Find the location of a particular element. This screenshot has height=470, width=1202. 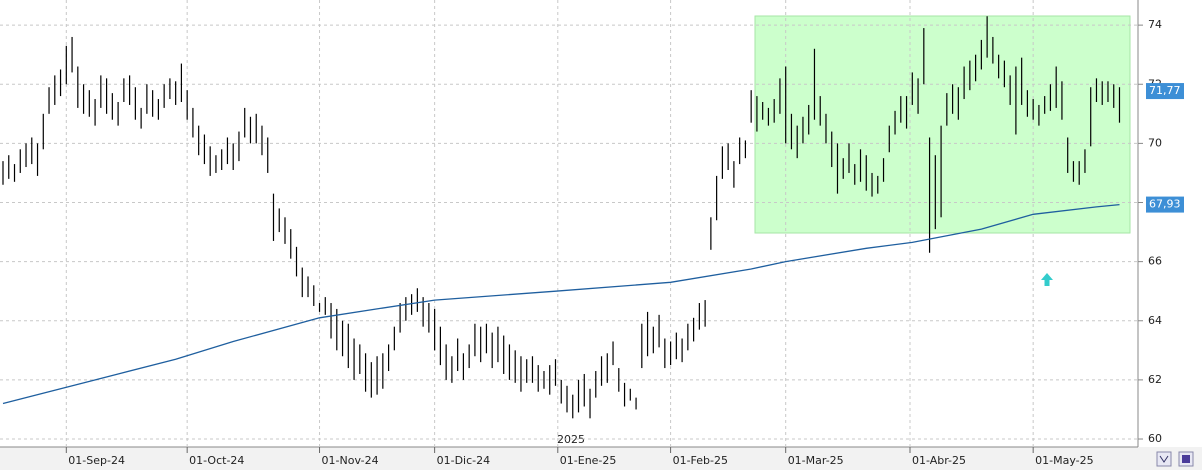

y-tick-label: 60 is located at coordinates (1155, 438).